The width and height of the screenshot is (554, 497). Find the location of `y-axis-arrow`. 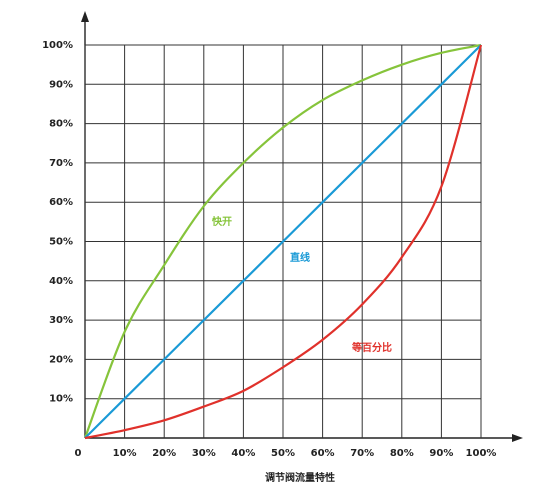

y-axis-arrow is located at coordinates (85, 16).